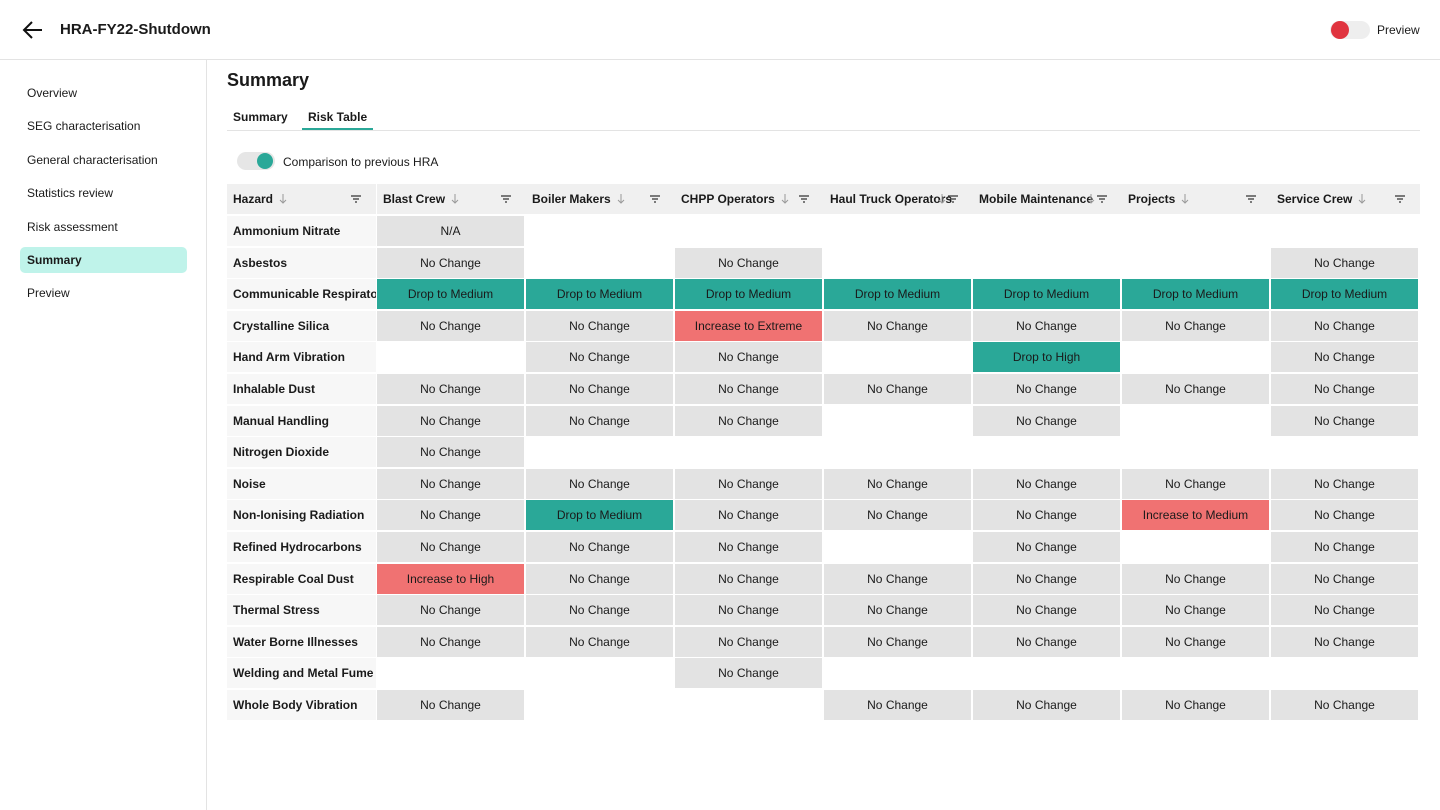  I want to click on hazard-cell: Nitrogen Dioxide, so click(301, 452).